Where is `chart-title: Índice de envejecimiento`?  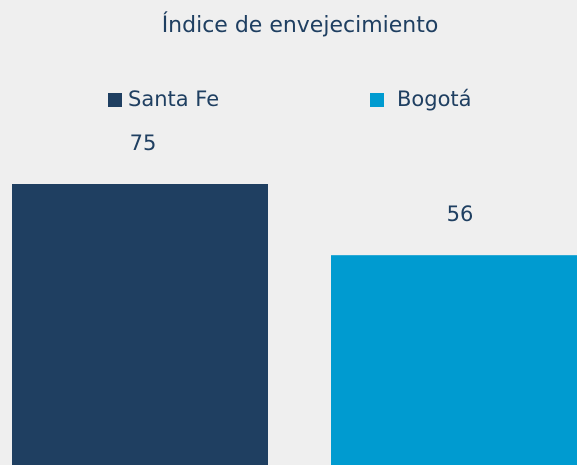
chart-title: Índice de envejecimiento is located at coordinates (300, 25).